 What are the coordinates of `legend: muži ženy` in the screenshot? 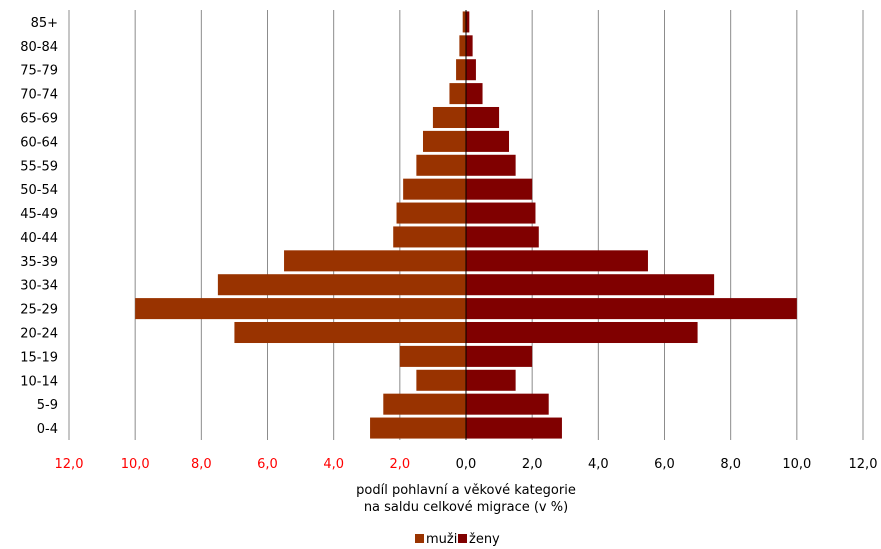 It's located at (457, 539).